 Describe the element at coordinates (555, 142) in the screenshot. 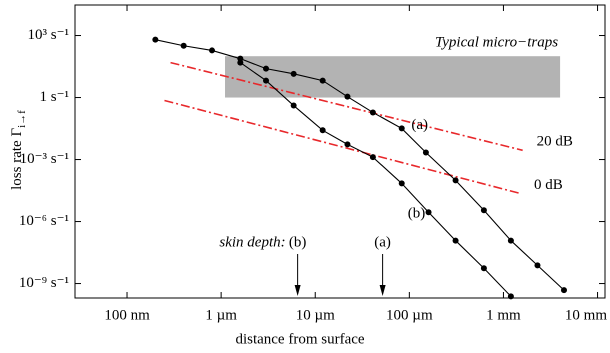

I see `reference-label: 20 dB` at that location.